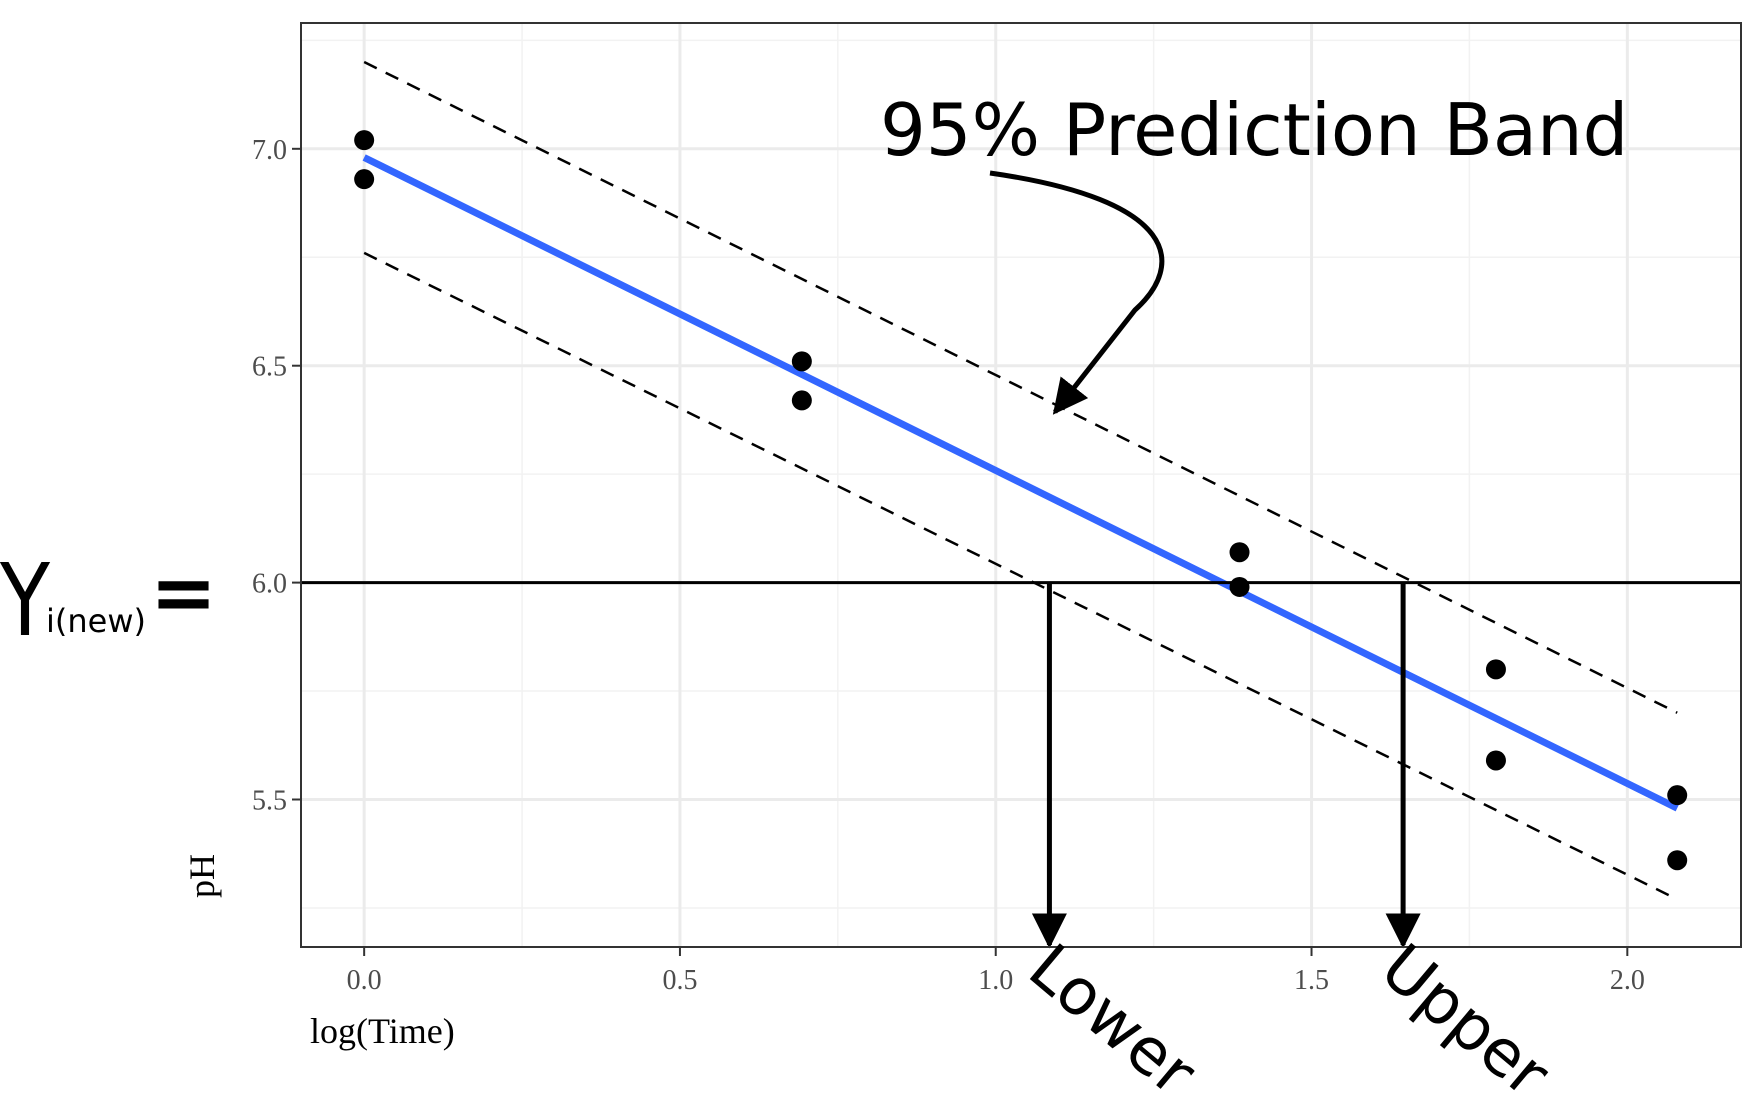 This screenshot has width=1749, height=1116. I want to click on upper-label: Upper, so click(1465, 1022).